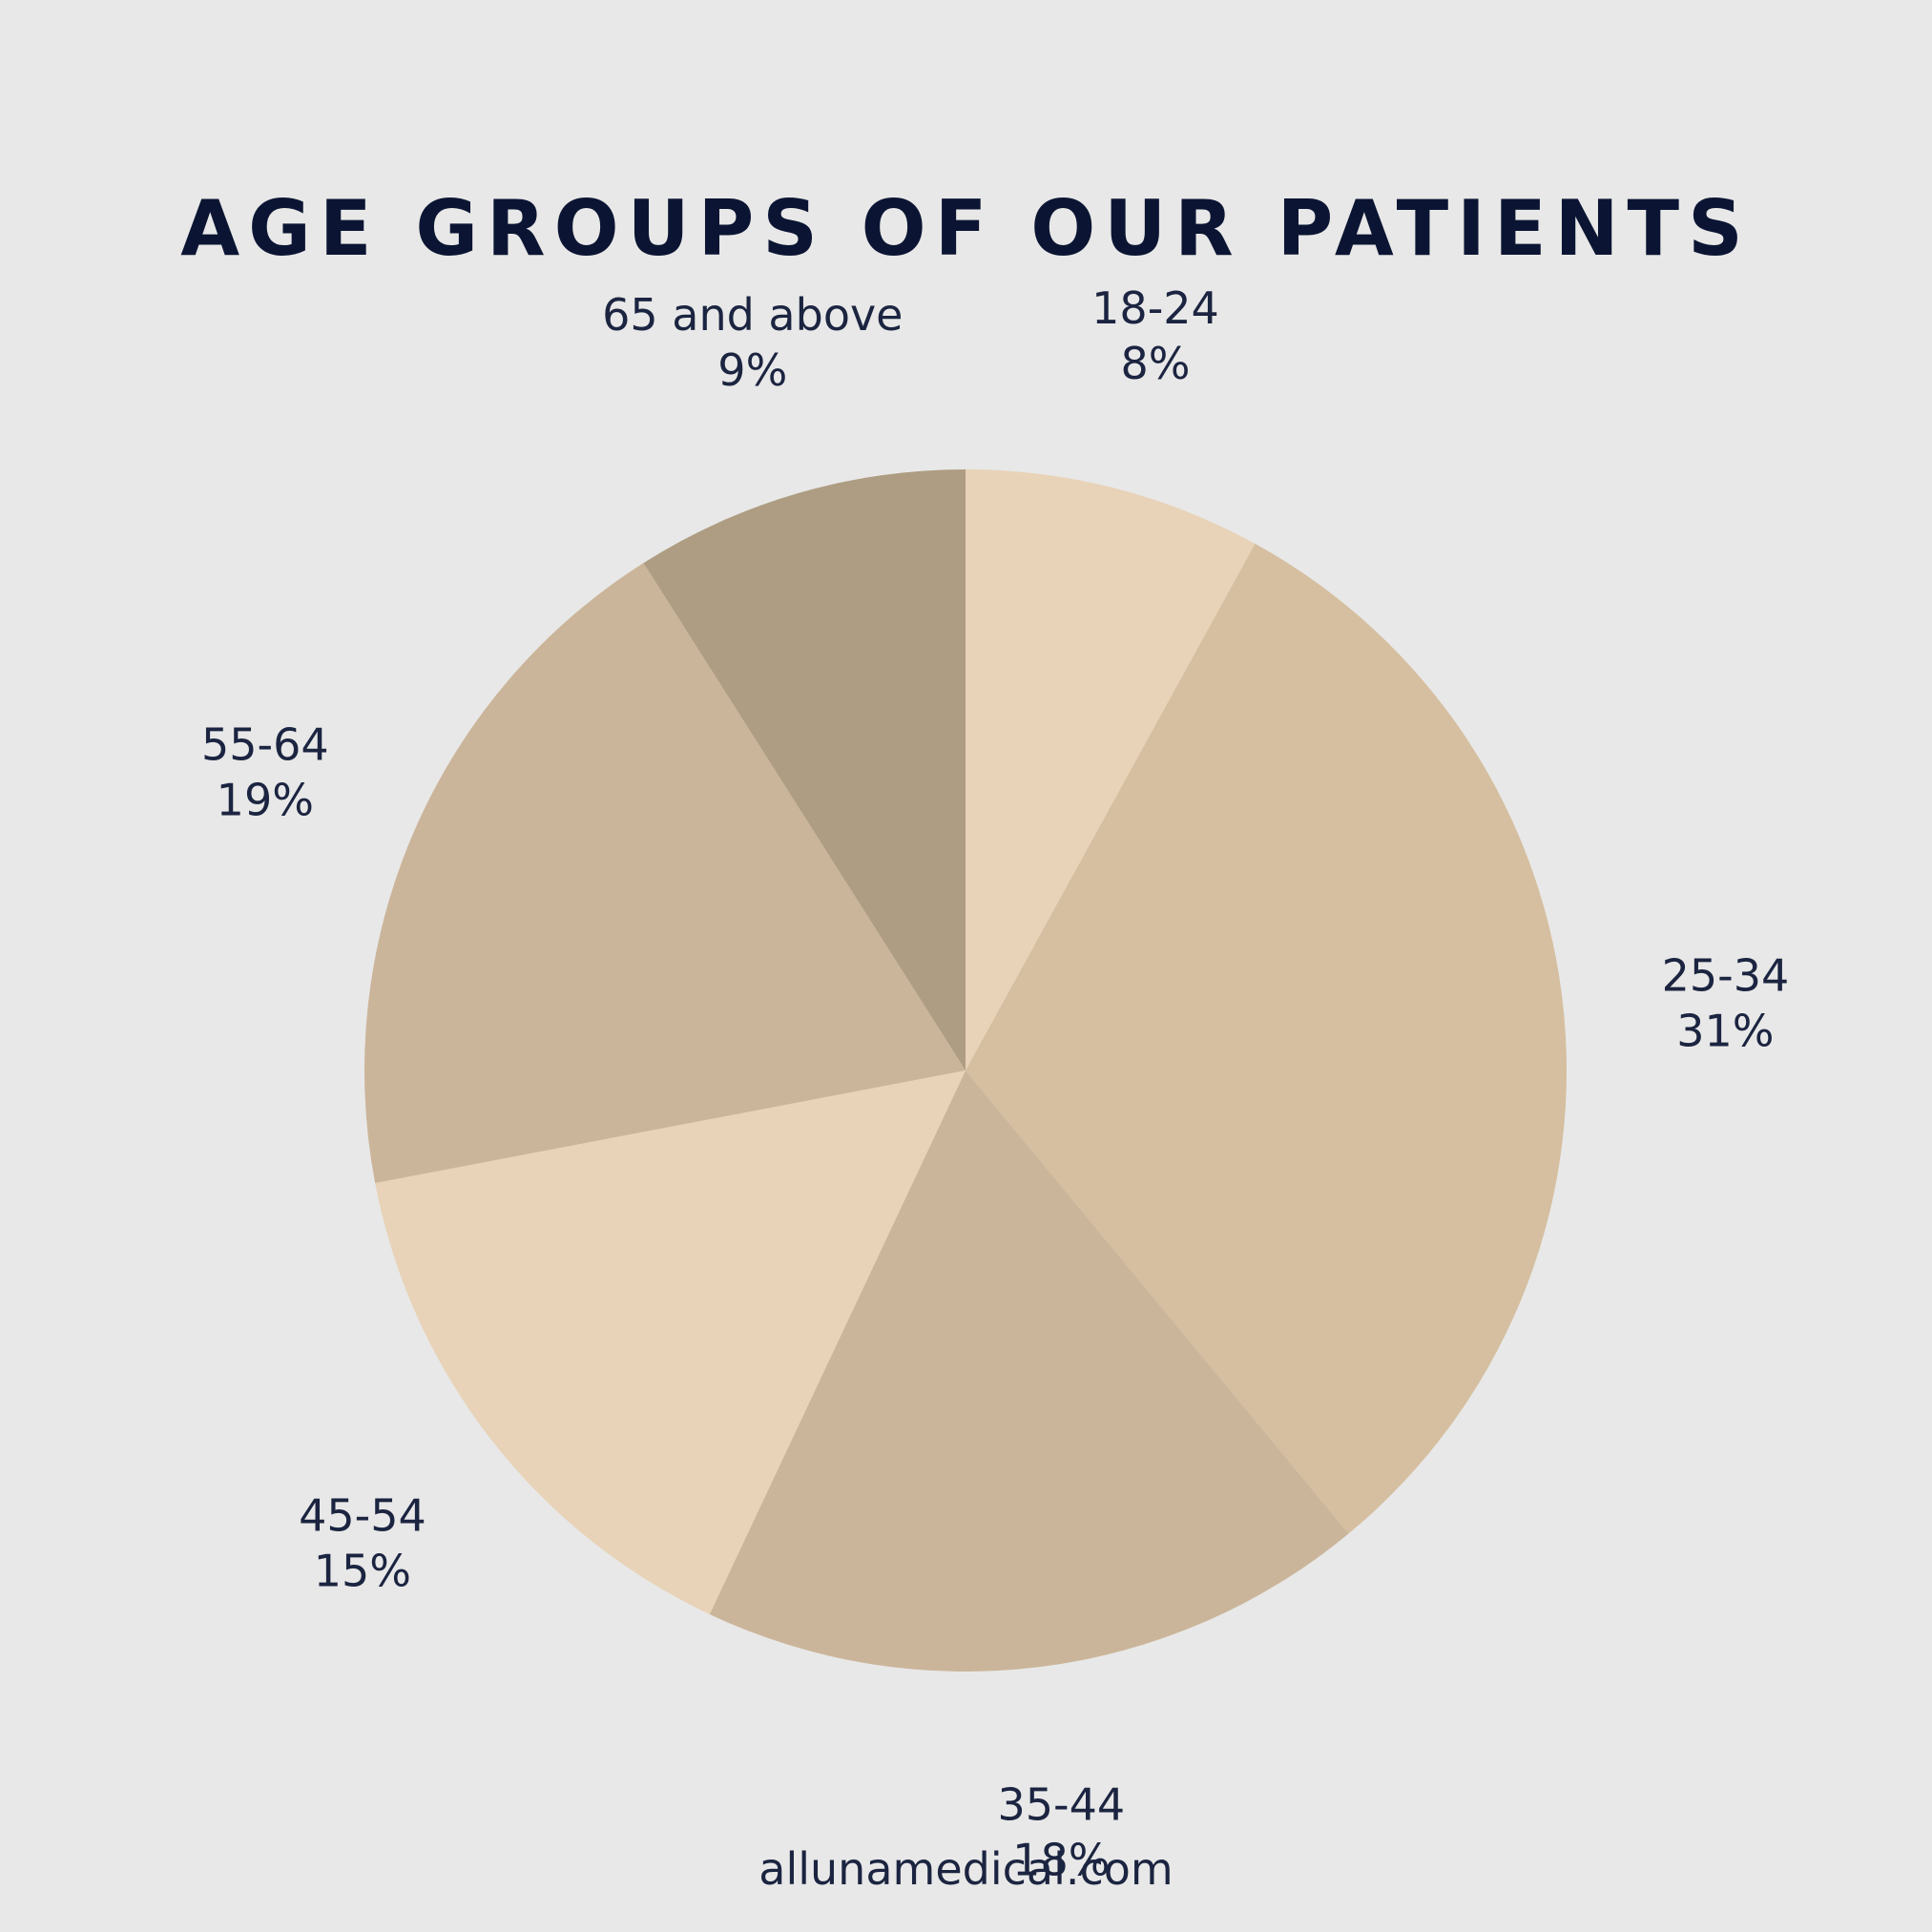 Image resolution: width=1932 pixels, height=1932 pixels. I want to click on slice-label-35-44: 35-44 18%, so click(1061, 1832).